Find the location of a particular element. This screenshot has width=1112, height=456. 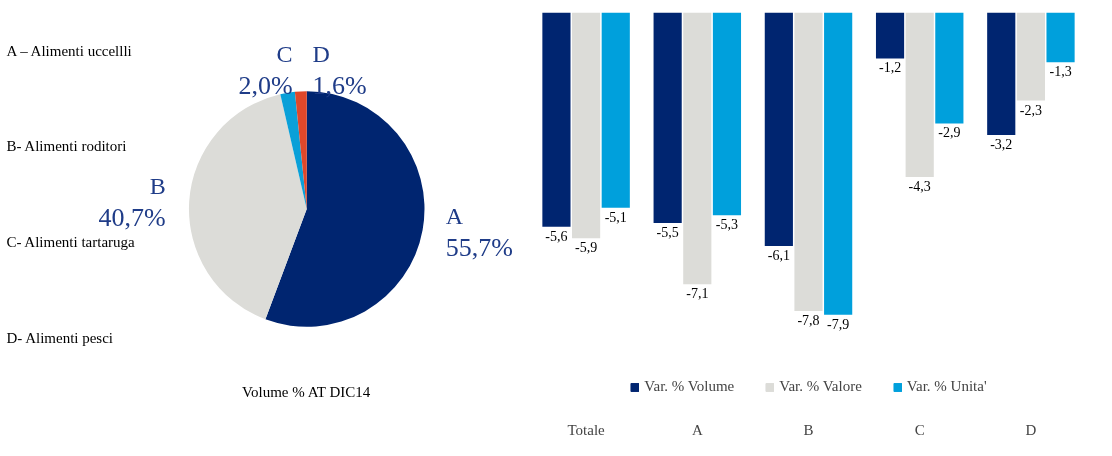

data-label: -1,2 is located at coordinates (890, 68).